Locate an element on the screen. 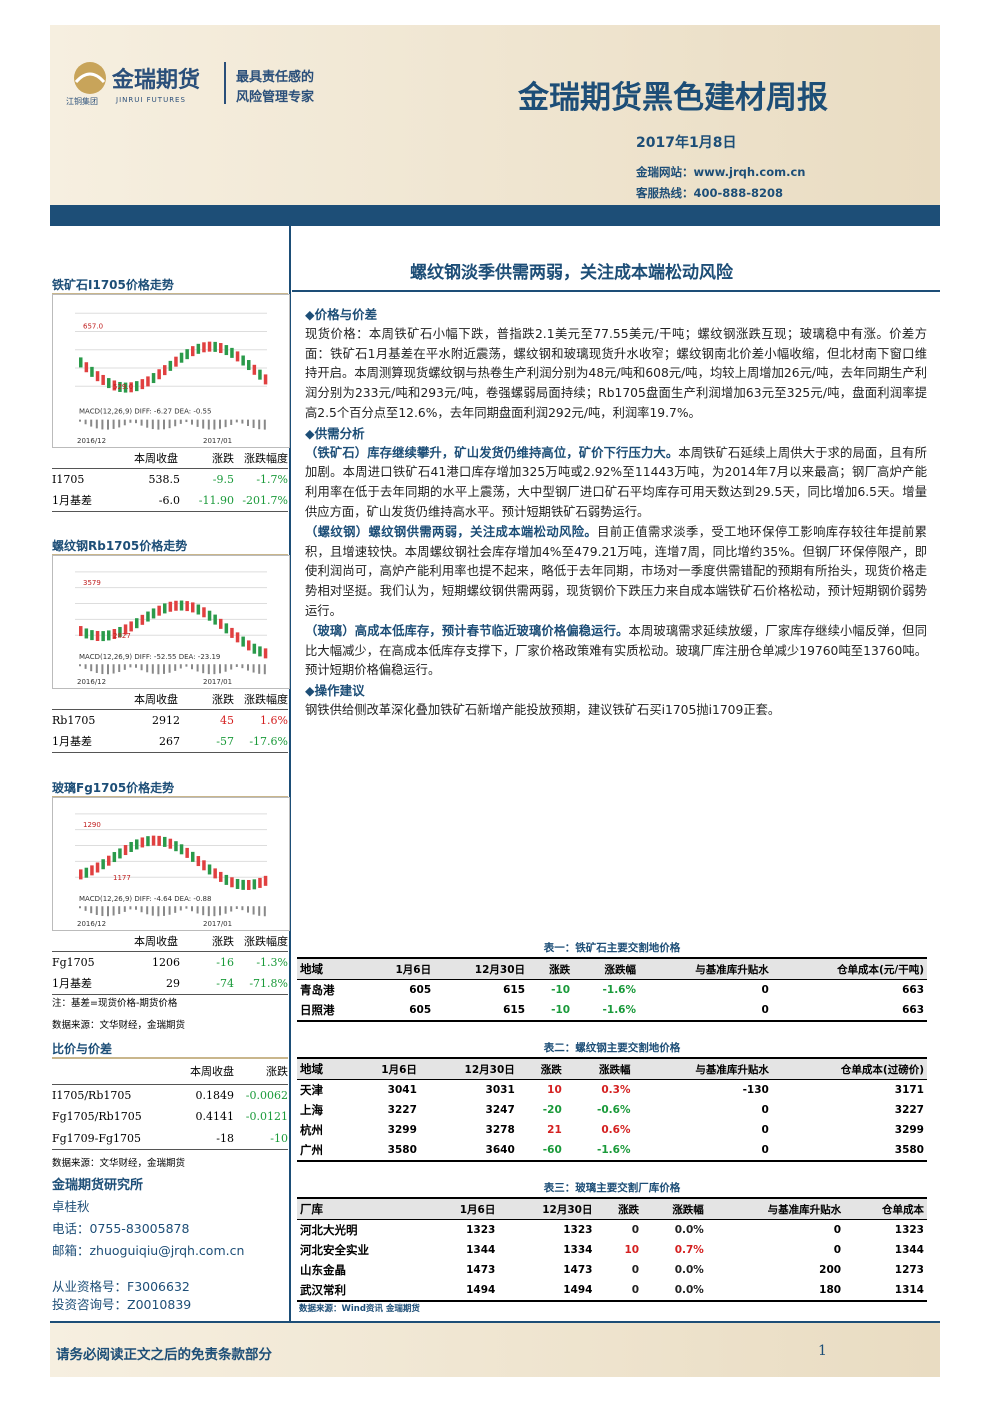  cell: 河北大光明 is located at coordinates (329, 1230).